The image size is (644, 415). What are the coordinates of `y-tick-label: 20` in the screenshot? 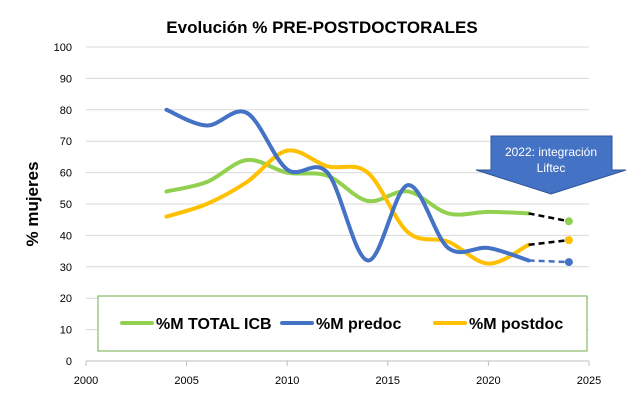 It's located at (66, 299).